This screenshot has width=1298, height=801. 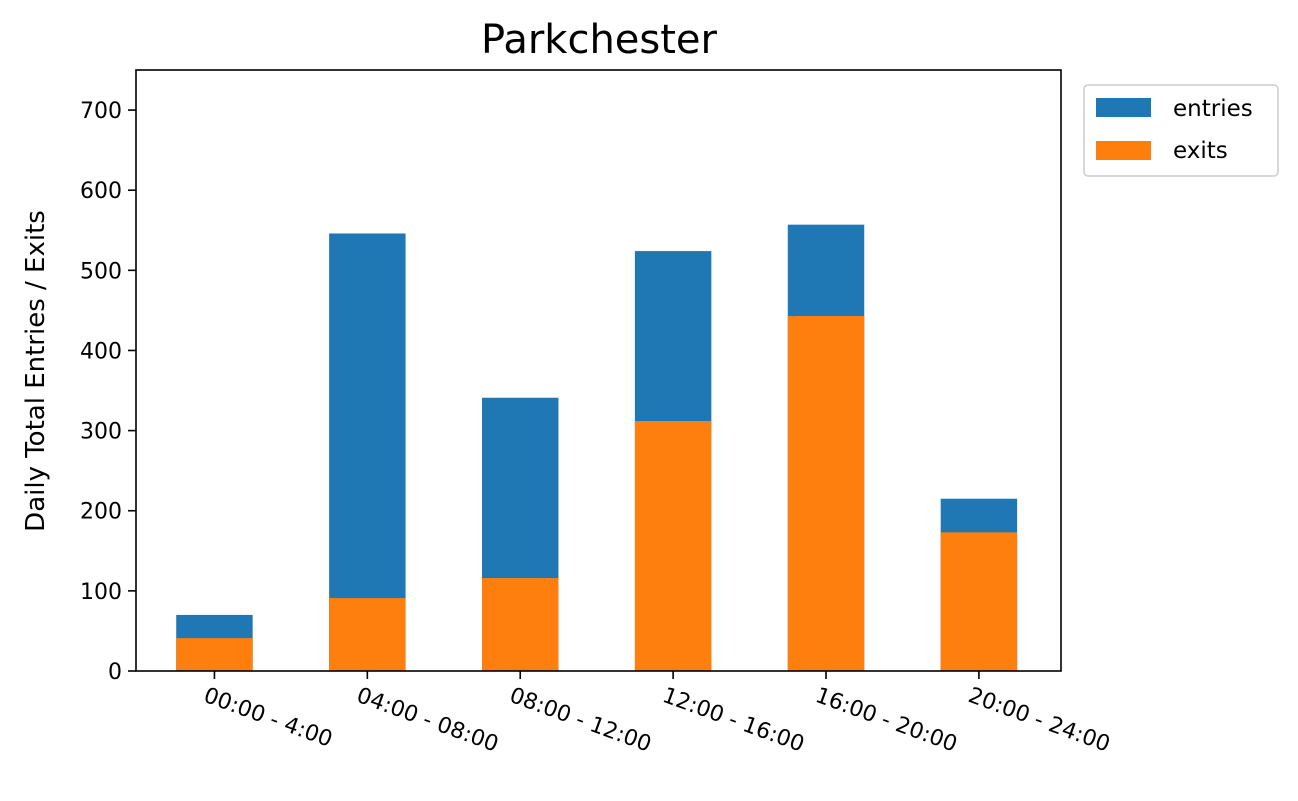 What do you see at coordinates (101, 271) in the screenshot?
I see `y-tick-label: 500` at bounding box center [101, 271].